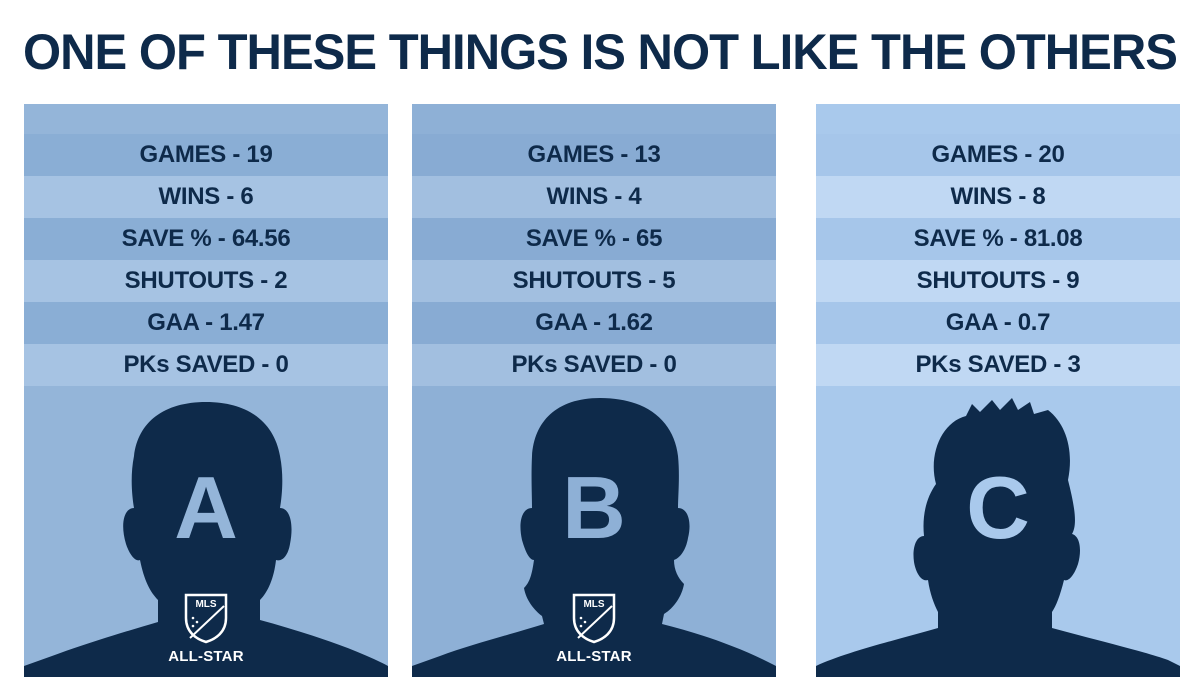 The image size is (1200, 677). I want to click on player-letter-a: A, so click(206, 507).